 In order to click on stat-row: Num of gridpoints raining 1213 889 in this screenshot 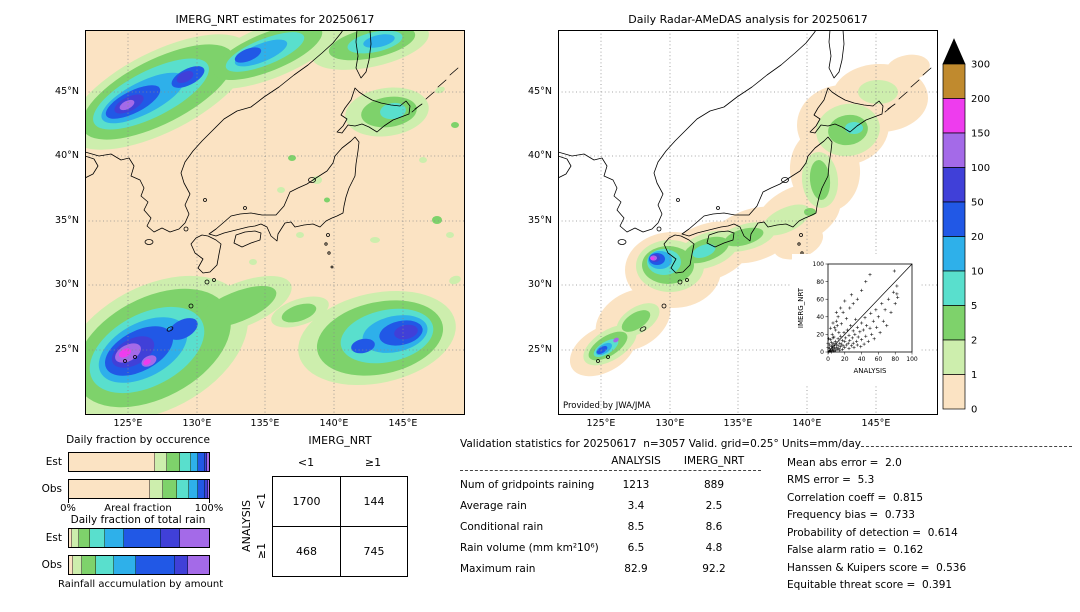, I will do `click(610, 485)`.